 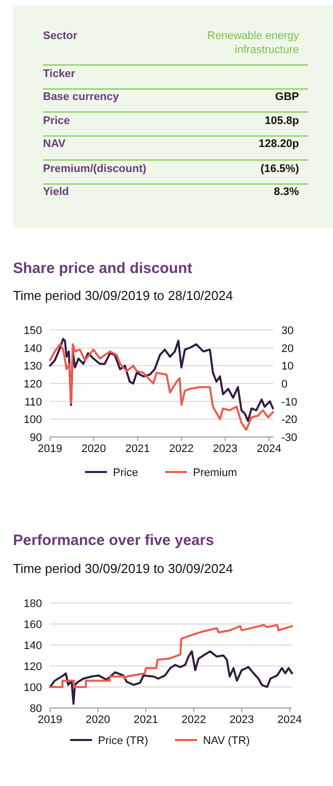 What do you see at coordinates (33, 604) in the screenshot?
I see `y-tick-label: 180` at bounding box center [33, 604].